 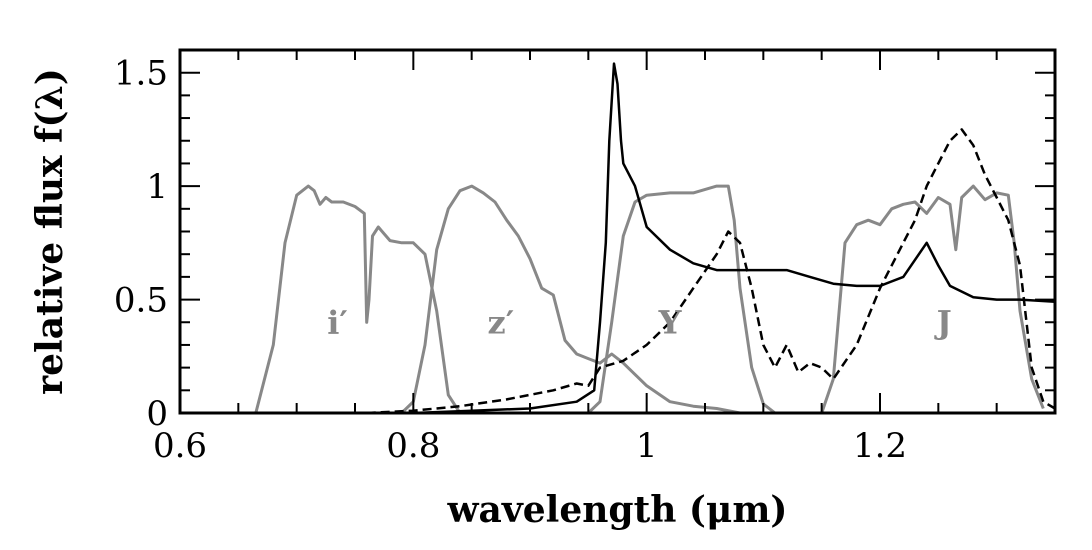 What do you see at coordinates (501, 323) in the screenshot?
I see `filter-label-1: z′` at bounding box center [501, 323].